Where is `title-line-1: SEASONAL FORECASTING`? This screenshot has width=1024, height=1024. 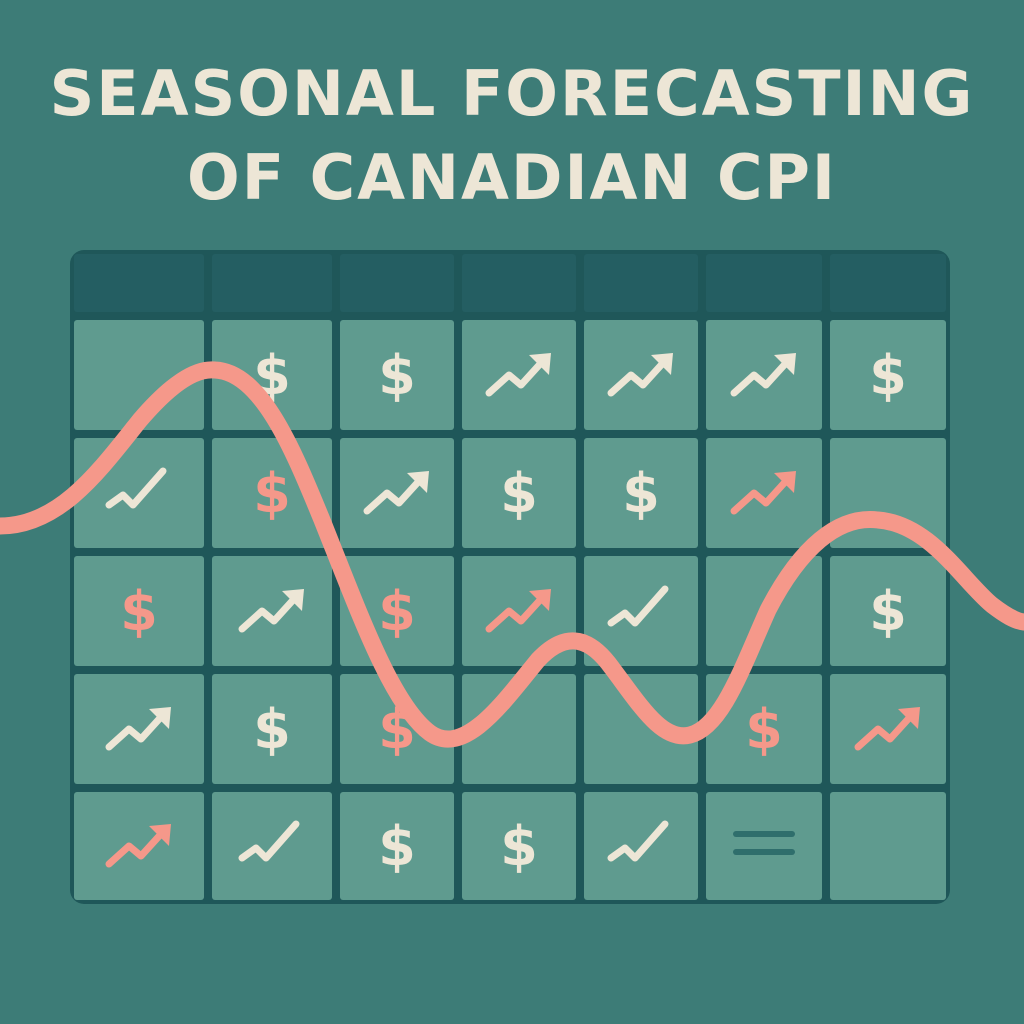
title-line-1: SEASONAL FORECASTING is located at coordinates (512, 93).